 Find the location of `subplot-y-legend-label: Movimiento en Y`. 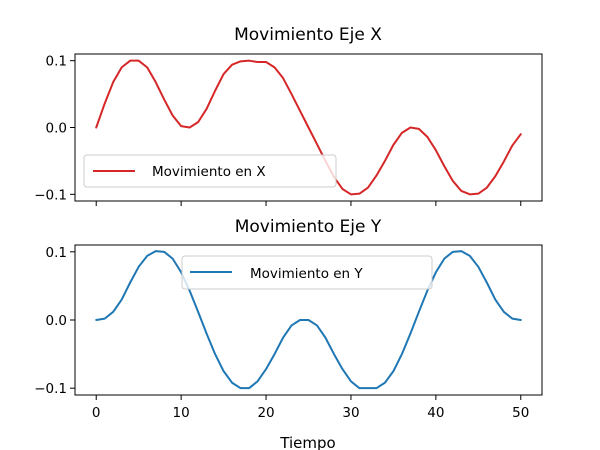

subplot-y-legend-label: Movimiento en Y is located at coordinates (306, 274).